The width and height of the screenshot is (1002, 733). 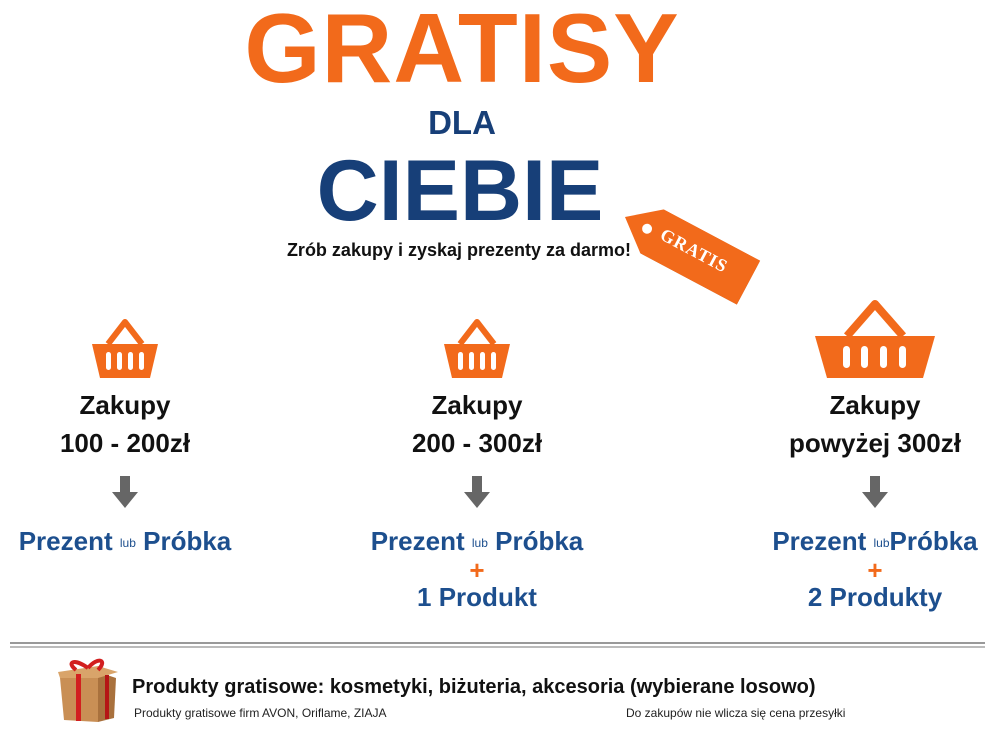 What do you see at coordinates (459, 250) in the screenshot?
I see `tagline: Zrób zakupy i zyskaj prezenty za darmo!` at bounding box center [459, 250].